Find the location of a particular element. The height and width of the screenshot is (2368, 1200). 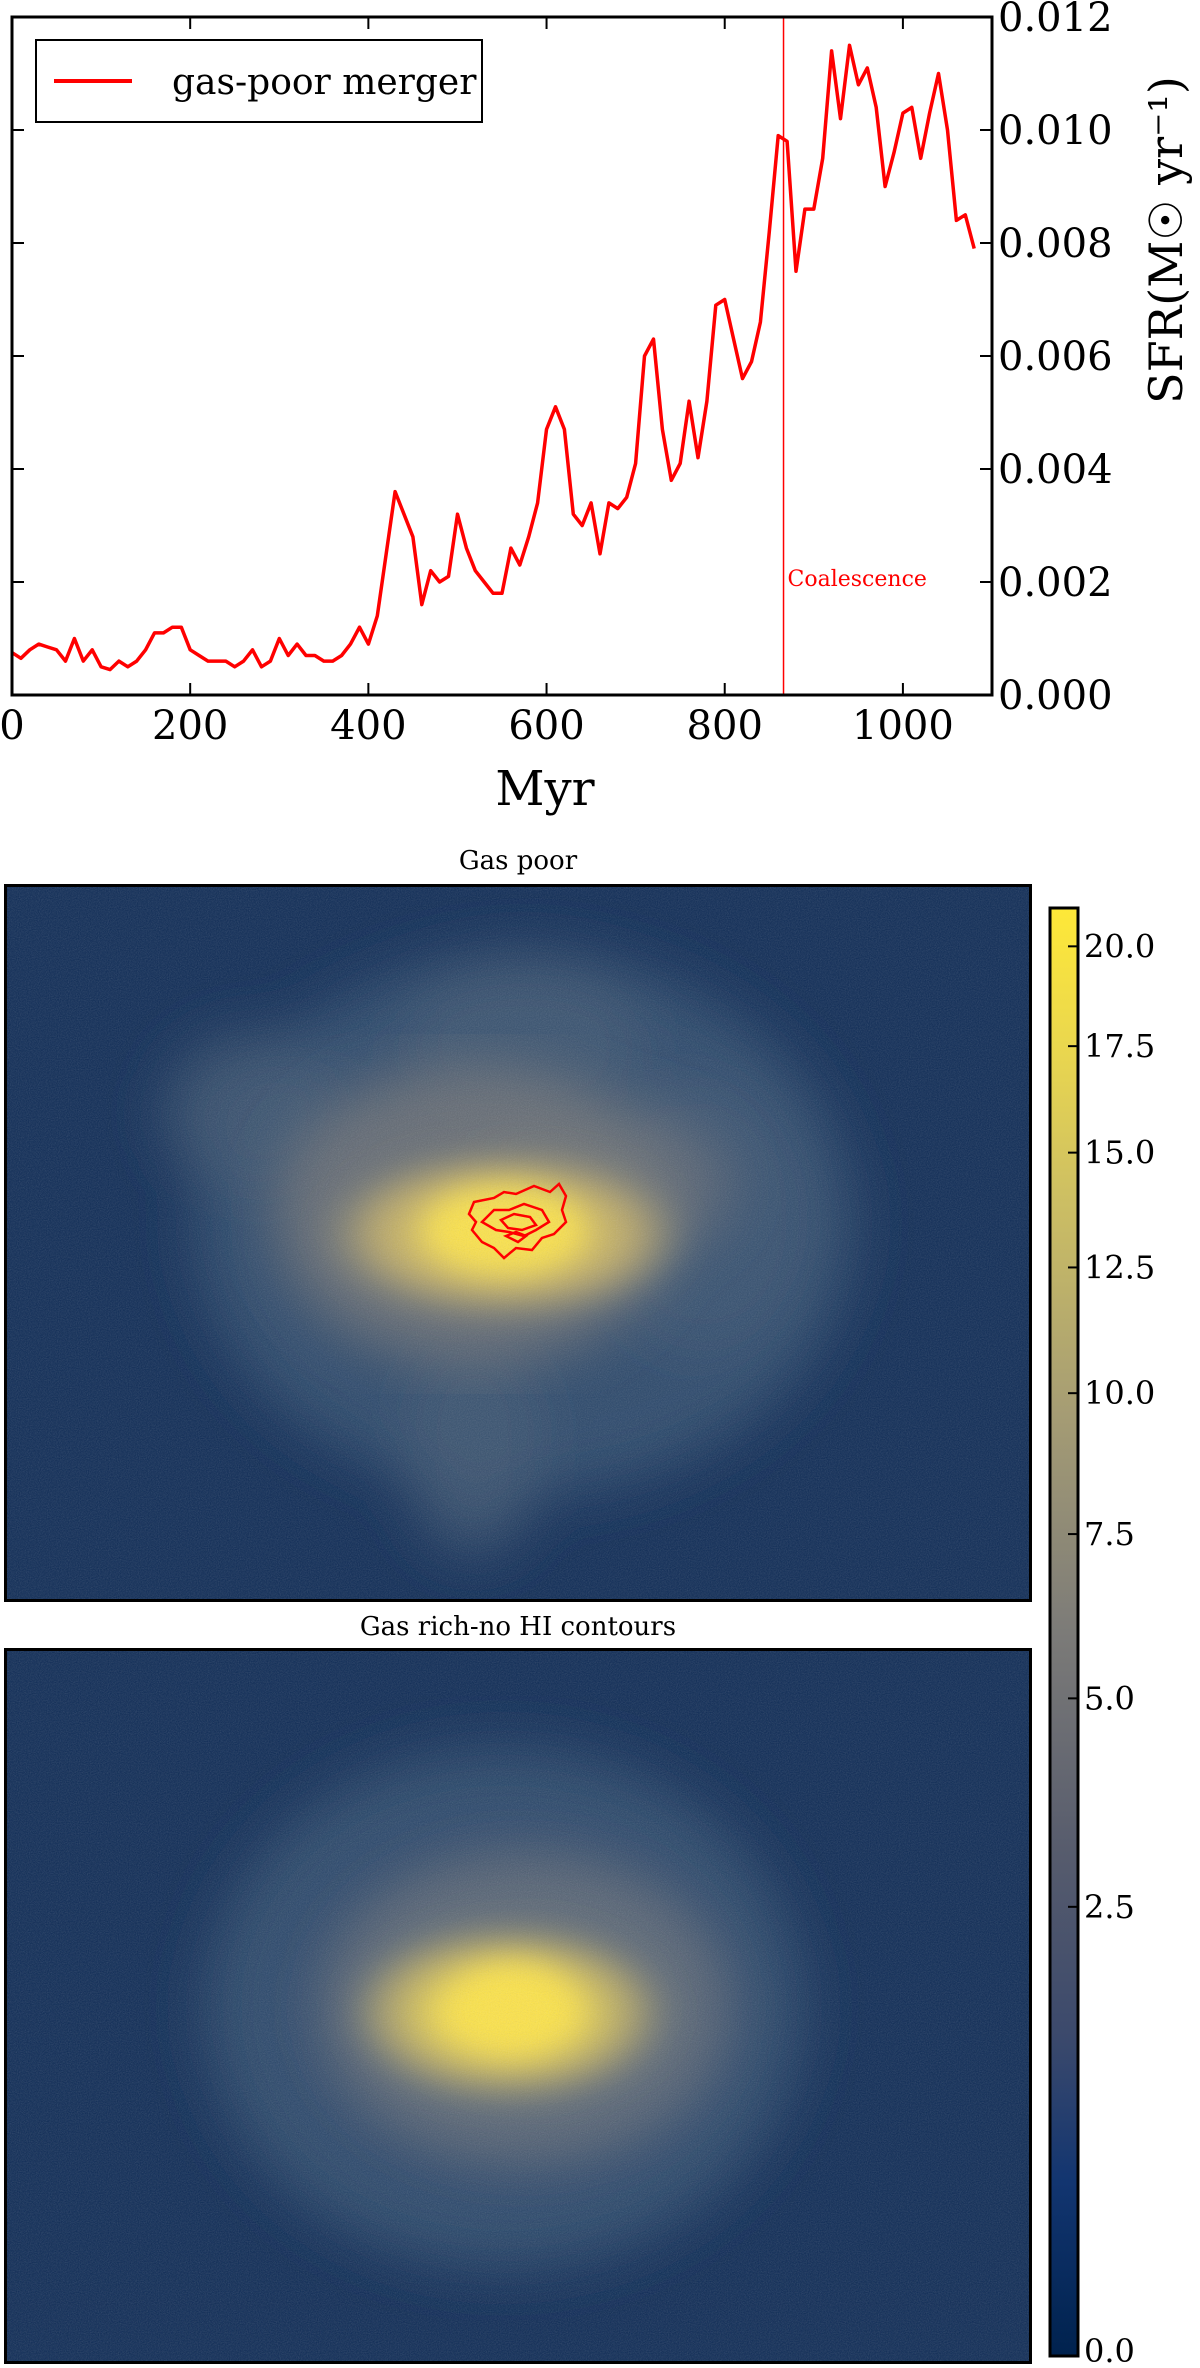

x-tick-label: 800 is located at coordinates (725, 726).